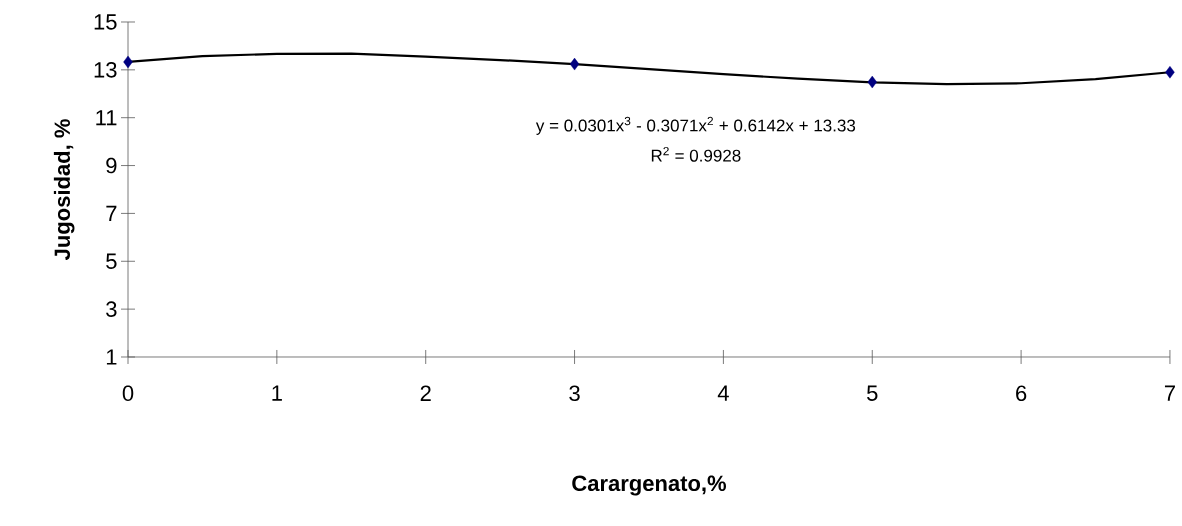 Image resolution: width=1182 pixels, height=526 pixels. Describe the element at coordinates (106, 118) in the screenshot. I see `y-tick-label: 11` at that location.